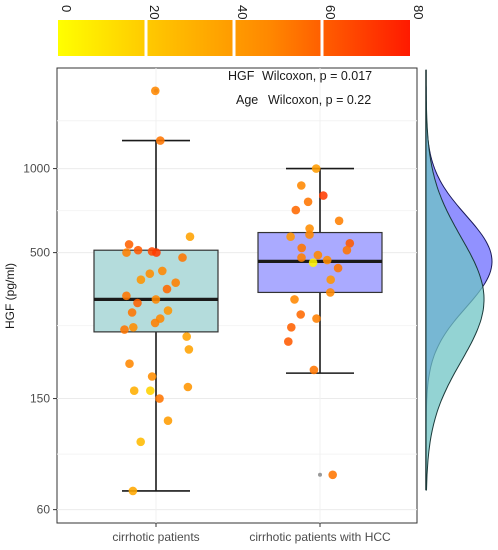  Describe the element at coordinates (155, 537) in the screenshot. I see `x-tick-label: cirrhotic patients` at that location.